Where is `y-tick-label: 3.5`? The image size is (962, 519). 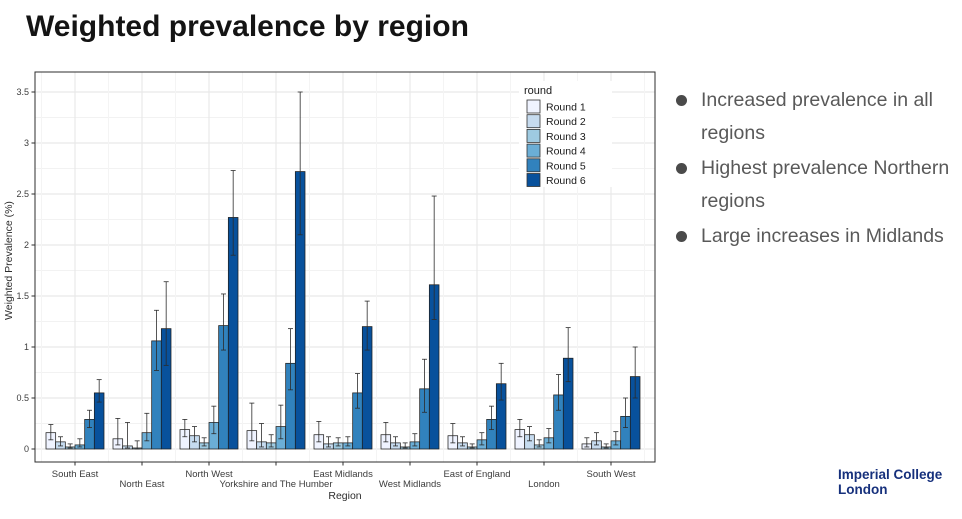
y-tick-label: 3.5 is located at coordinates (22, 92).